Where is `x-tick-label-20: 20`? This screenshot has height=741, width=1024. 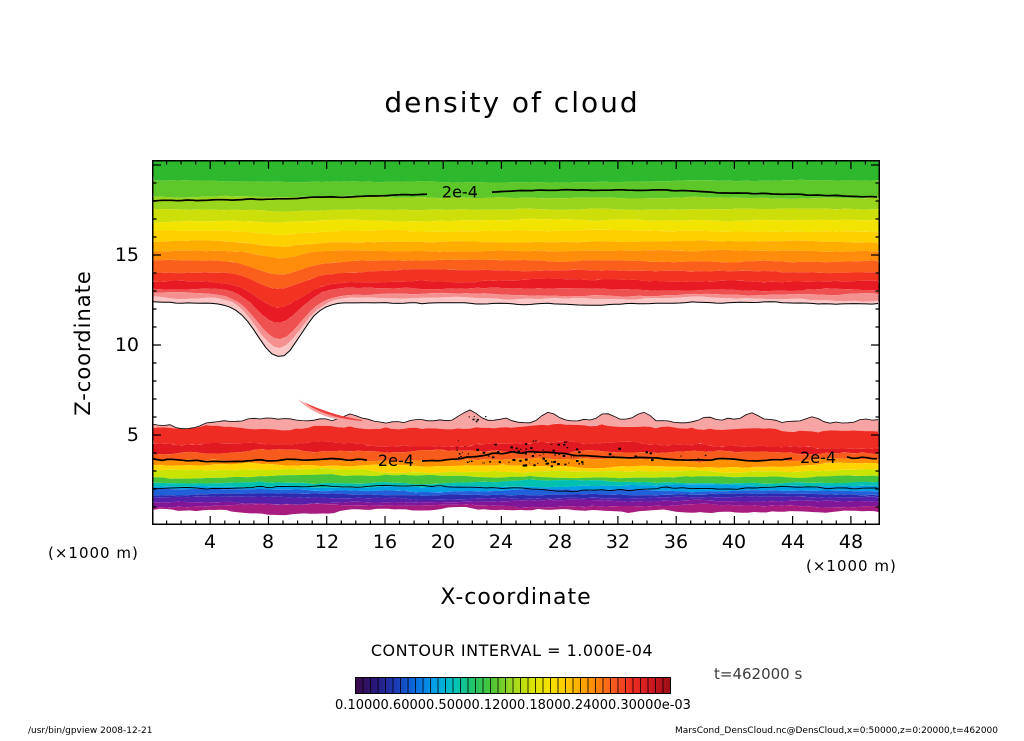
x-tick-label-20: 20 is located at coordinates (443, 542).